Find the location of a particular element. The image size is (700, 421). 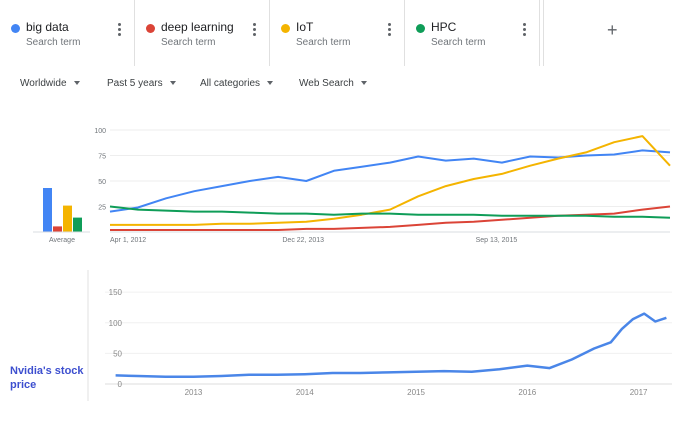

x-tick-label: 2016 is located at coordinates (527, 392).